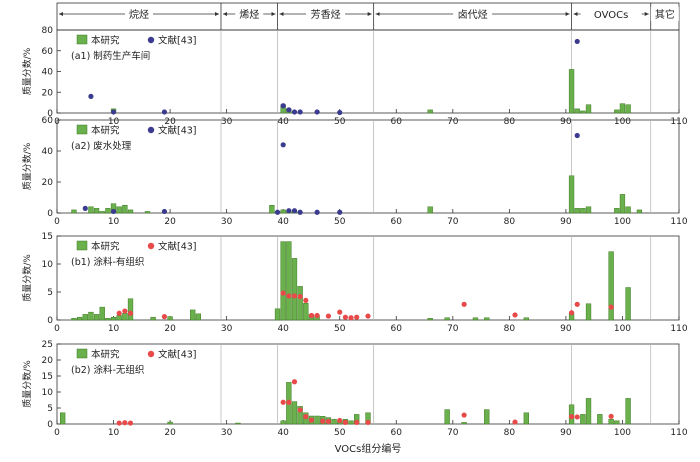 This screenshot has height=462, width=700. Describe the element at coordinates (368, 16) in the screenshot. I see `group-header: 烷烃 烯烃 芳香烃 卤代烃 OVOCs 其它` at that location.